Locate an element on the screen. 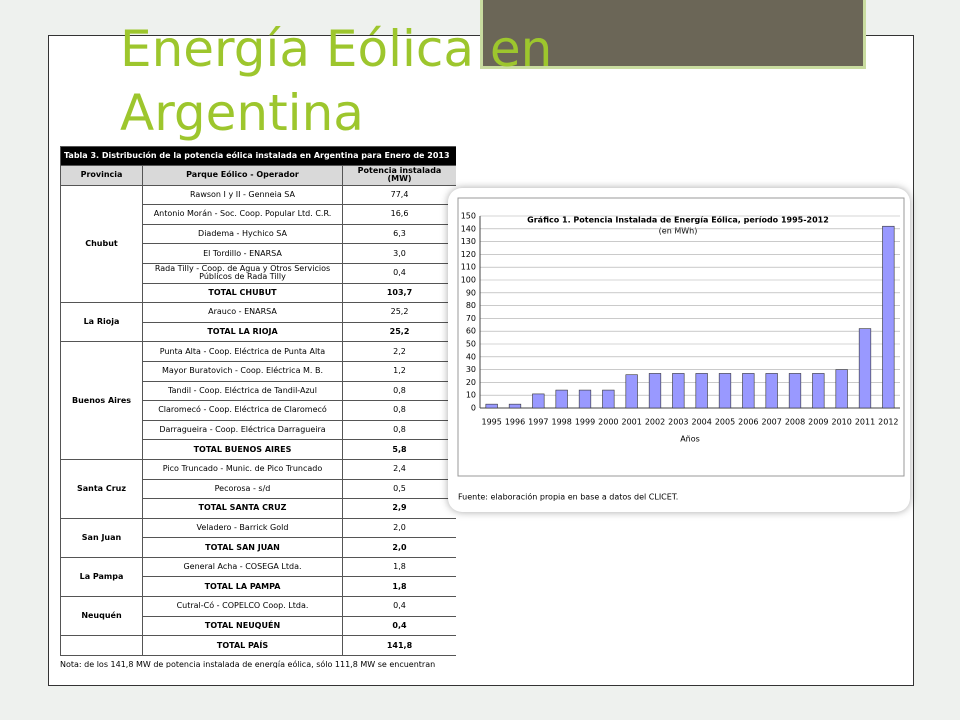 This screenshot has width=960, height=720. x-tick-label: 1996 is located at coordinates (515, 422).